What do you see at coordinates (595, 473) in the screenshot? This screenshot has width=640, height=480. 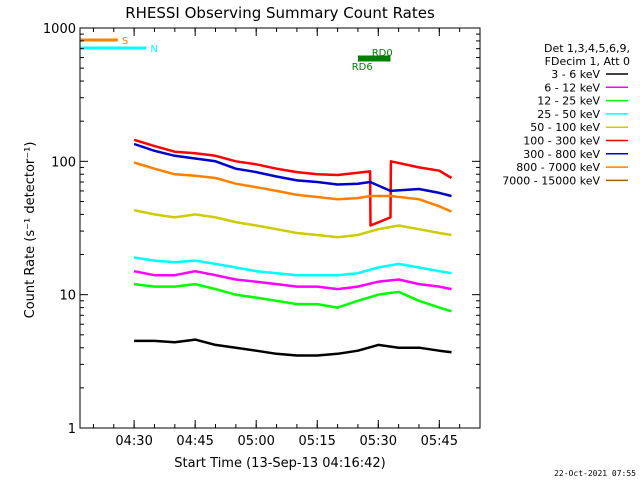 I see `footer-date: 22-Oct-2021 07:55` at bounding box center [595, 473].